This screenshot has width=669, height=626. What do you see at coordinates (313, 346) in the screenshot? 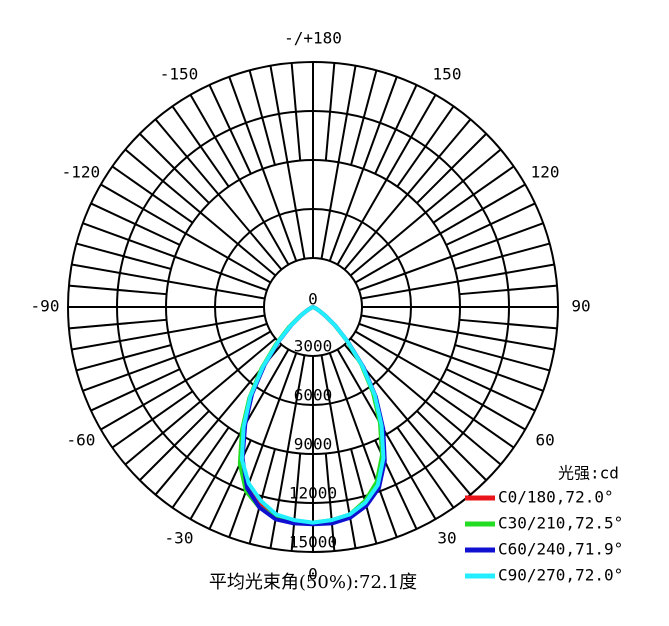
I see `r-tick-label: 3000` at bounding box center [313, 346].